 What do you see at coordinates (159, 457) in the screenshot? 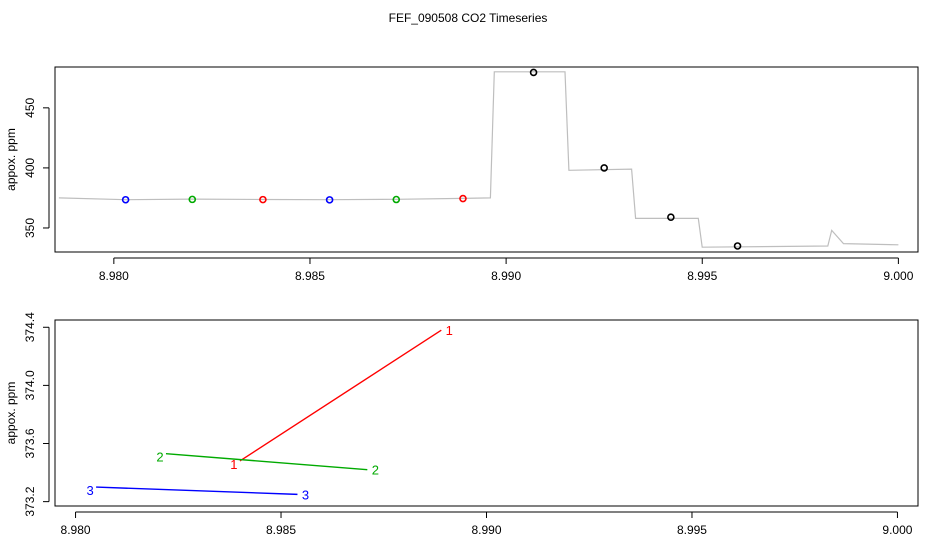
I see `segment-start-label: 2` at bounding box center [159, 457].